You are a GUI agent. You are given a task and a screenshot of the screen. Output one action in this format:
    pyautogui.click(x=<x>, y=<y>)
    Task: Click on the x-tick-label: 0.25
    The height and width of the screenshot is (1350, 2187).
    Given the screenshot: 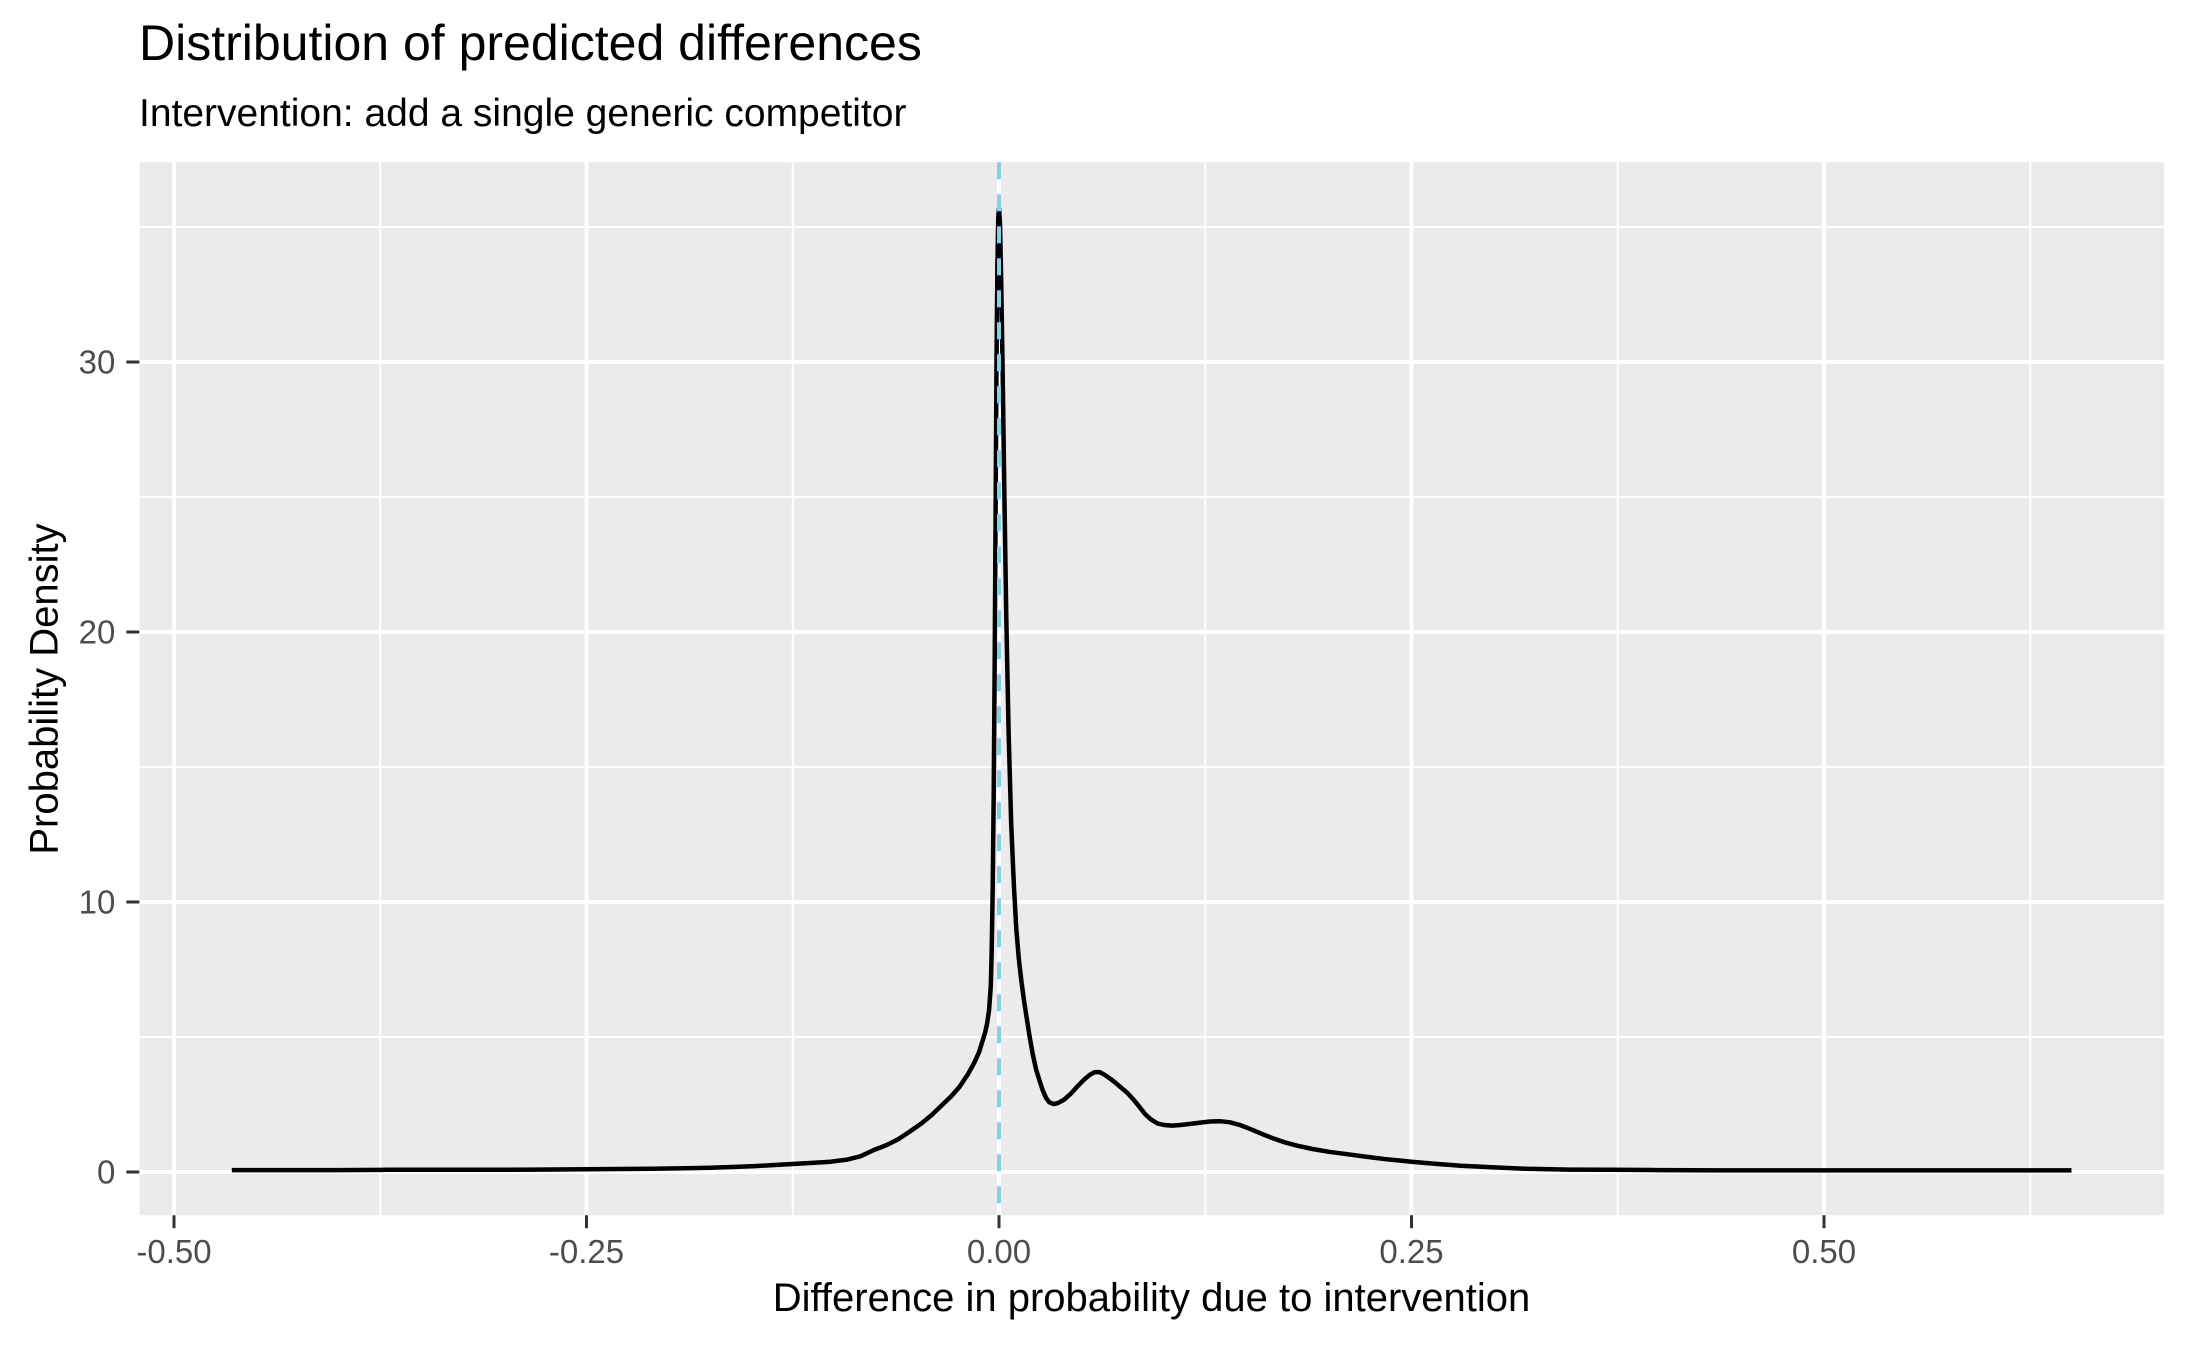 What is the action you would take?
    pyautogui.click(x=1411, y=1251)
    